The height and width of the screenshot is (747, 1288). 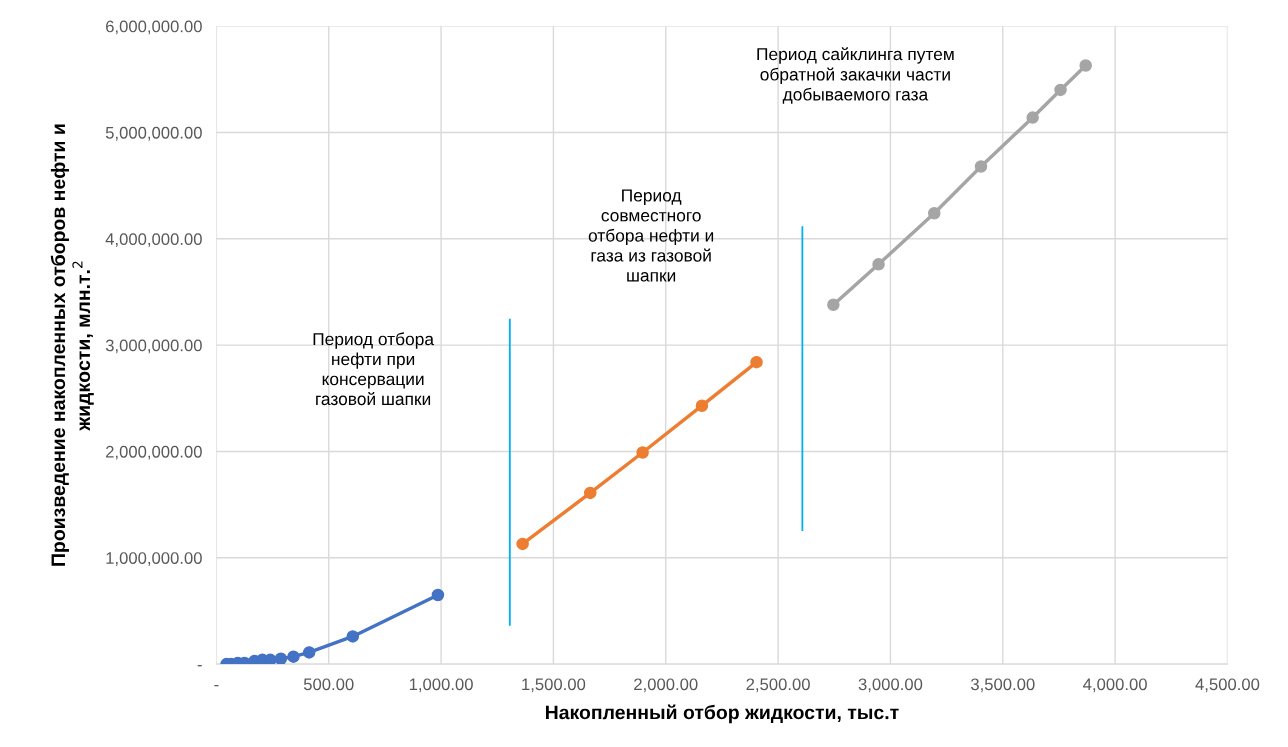 I want to click on x-tick-label: 4,000.00, so click(x=1115, y=685).